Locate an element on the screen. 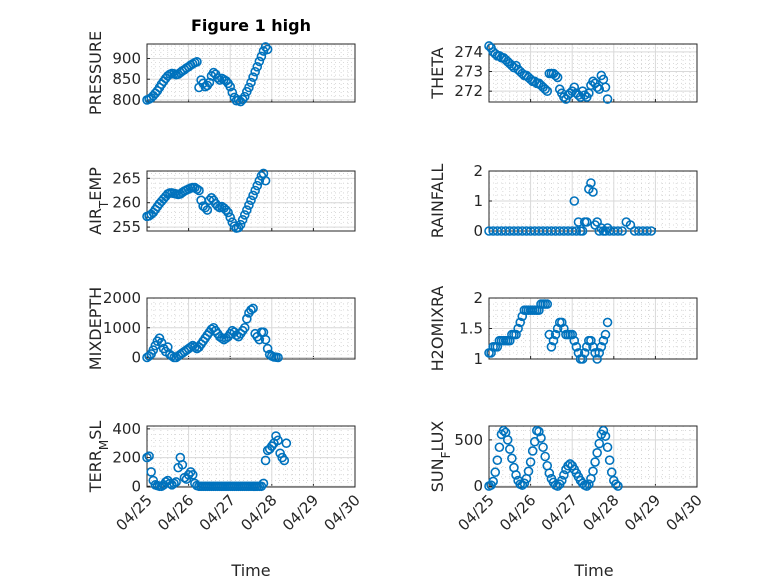  y-tick-label: 255 is located at coordinates (126, 227).